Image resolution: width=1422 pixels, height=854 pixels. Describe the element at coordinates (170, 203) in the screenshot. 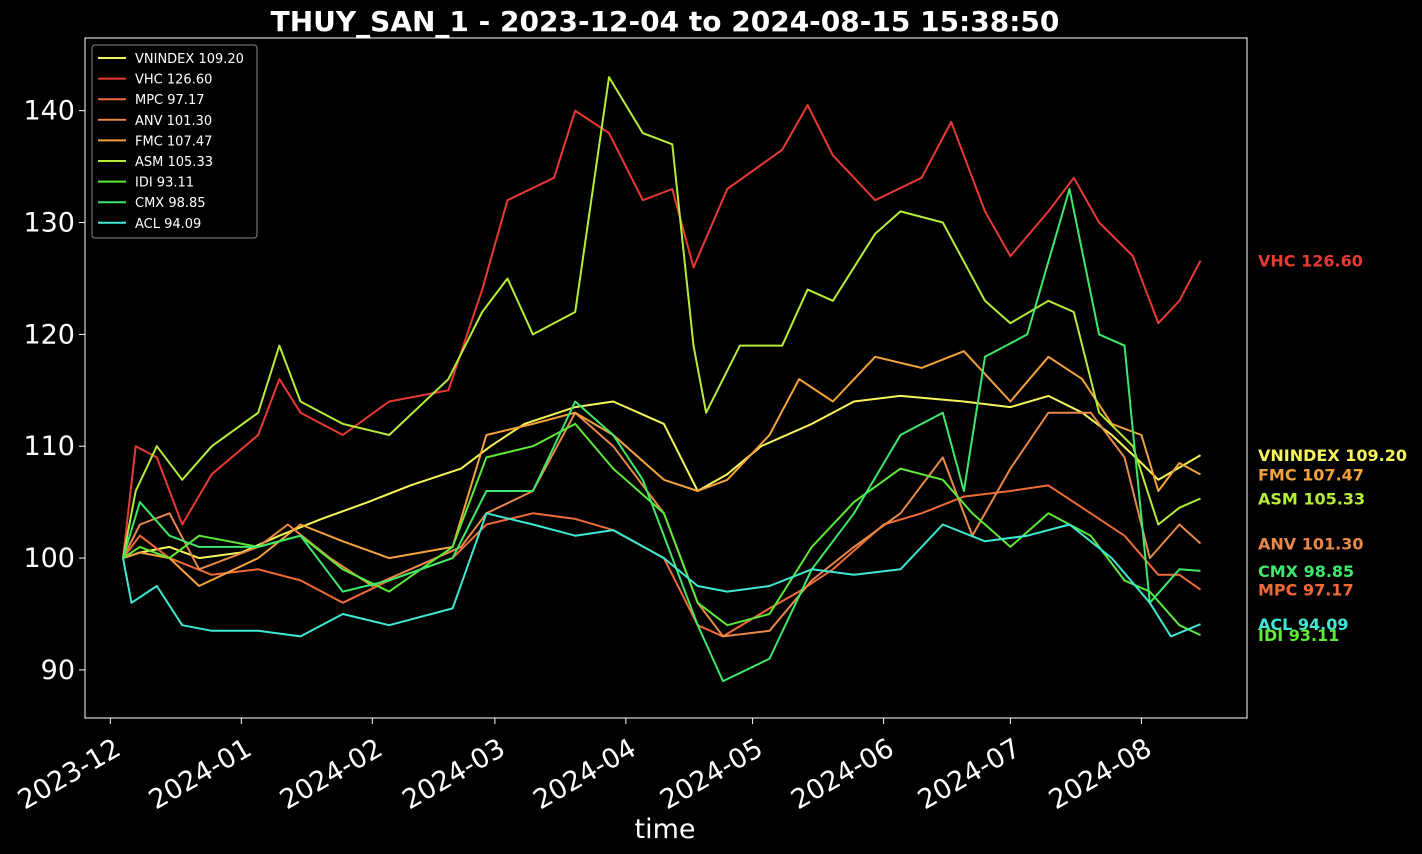

I see `legend-entry-cmx: CMX 98.85` at that location.